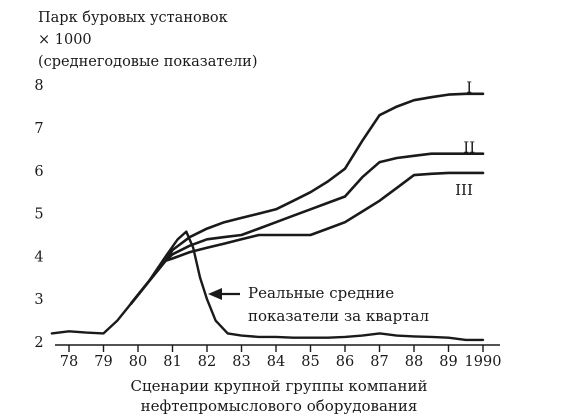 Image resolution: width=562 pixels, height=420 pixels. I want to click on y-tick-label: 7, so click(38, 129).